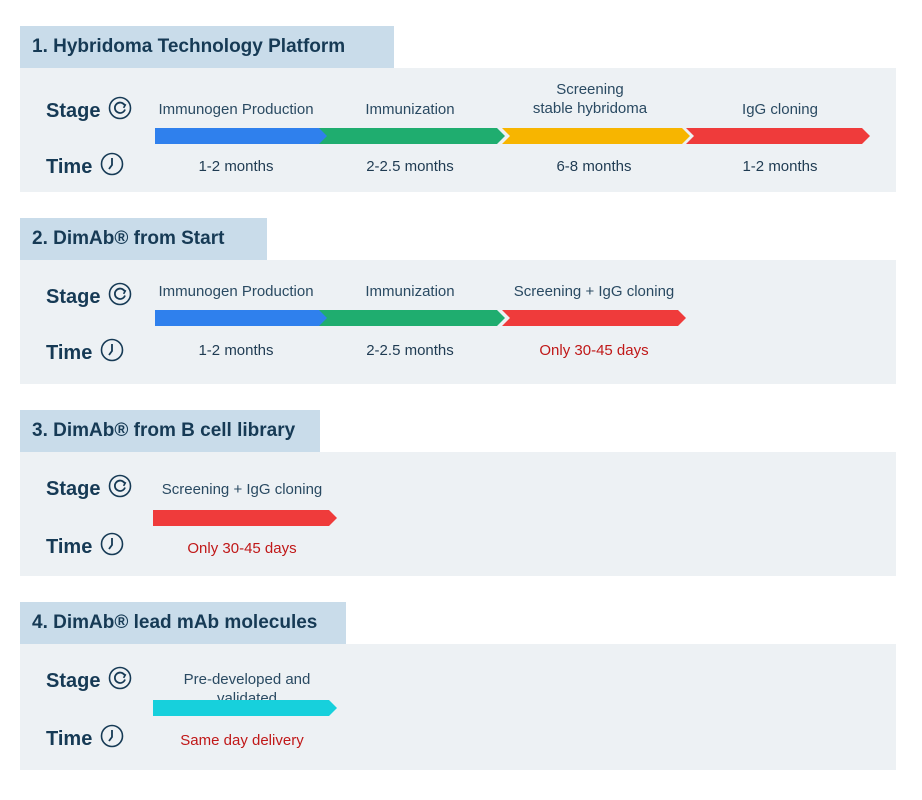 This screenshot has height=800, width=922. Describe the element at coordinates (594, 166) in the screenshot. I see `stage-duration: 6-8 months` at that location.